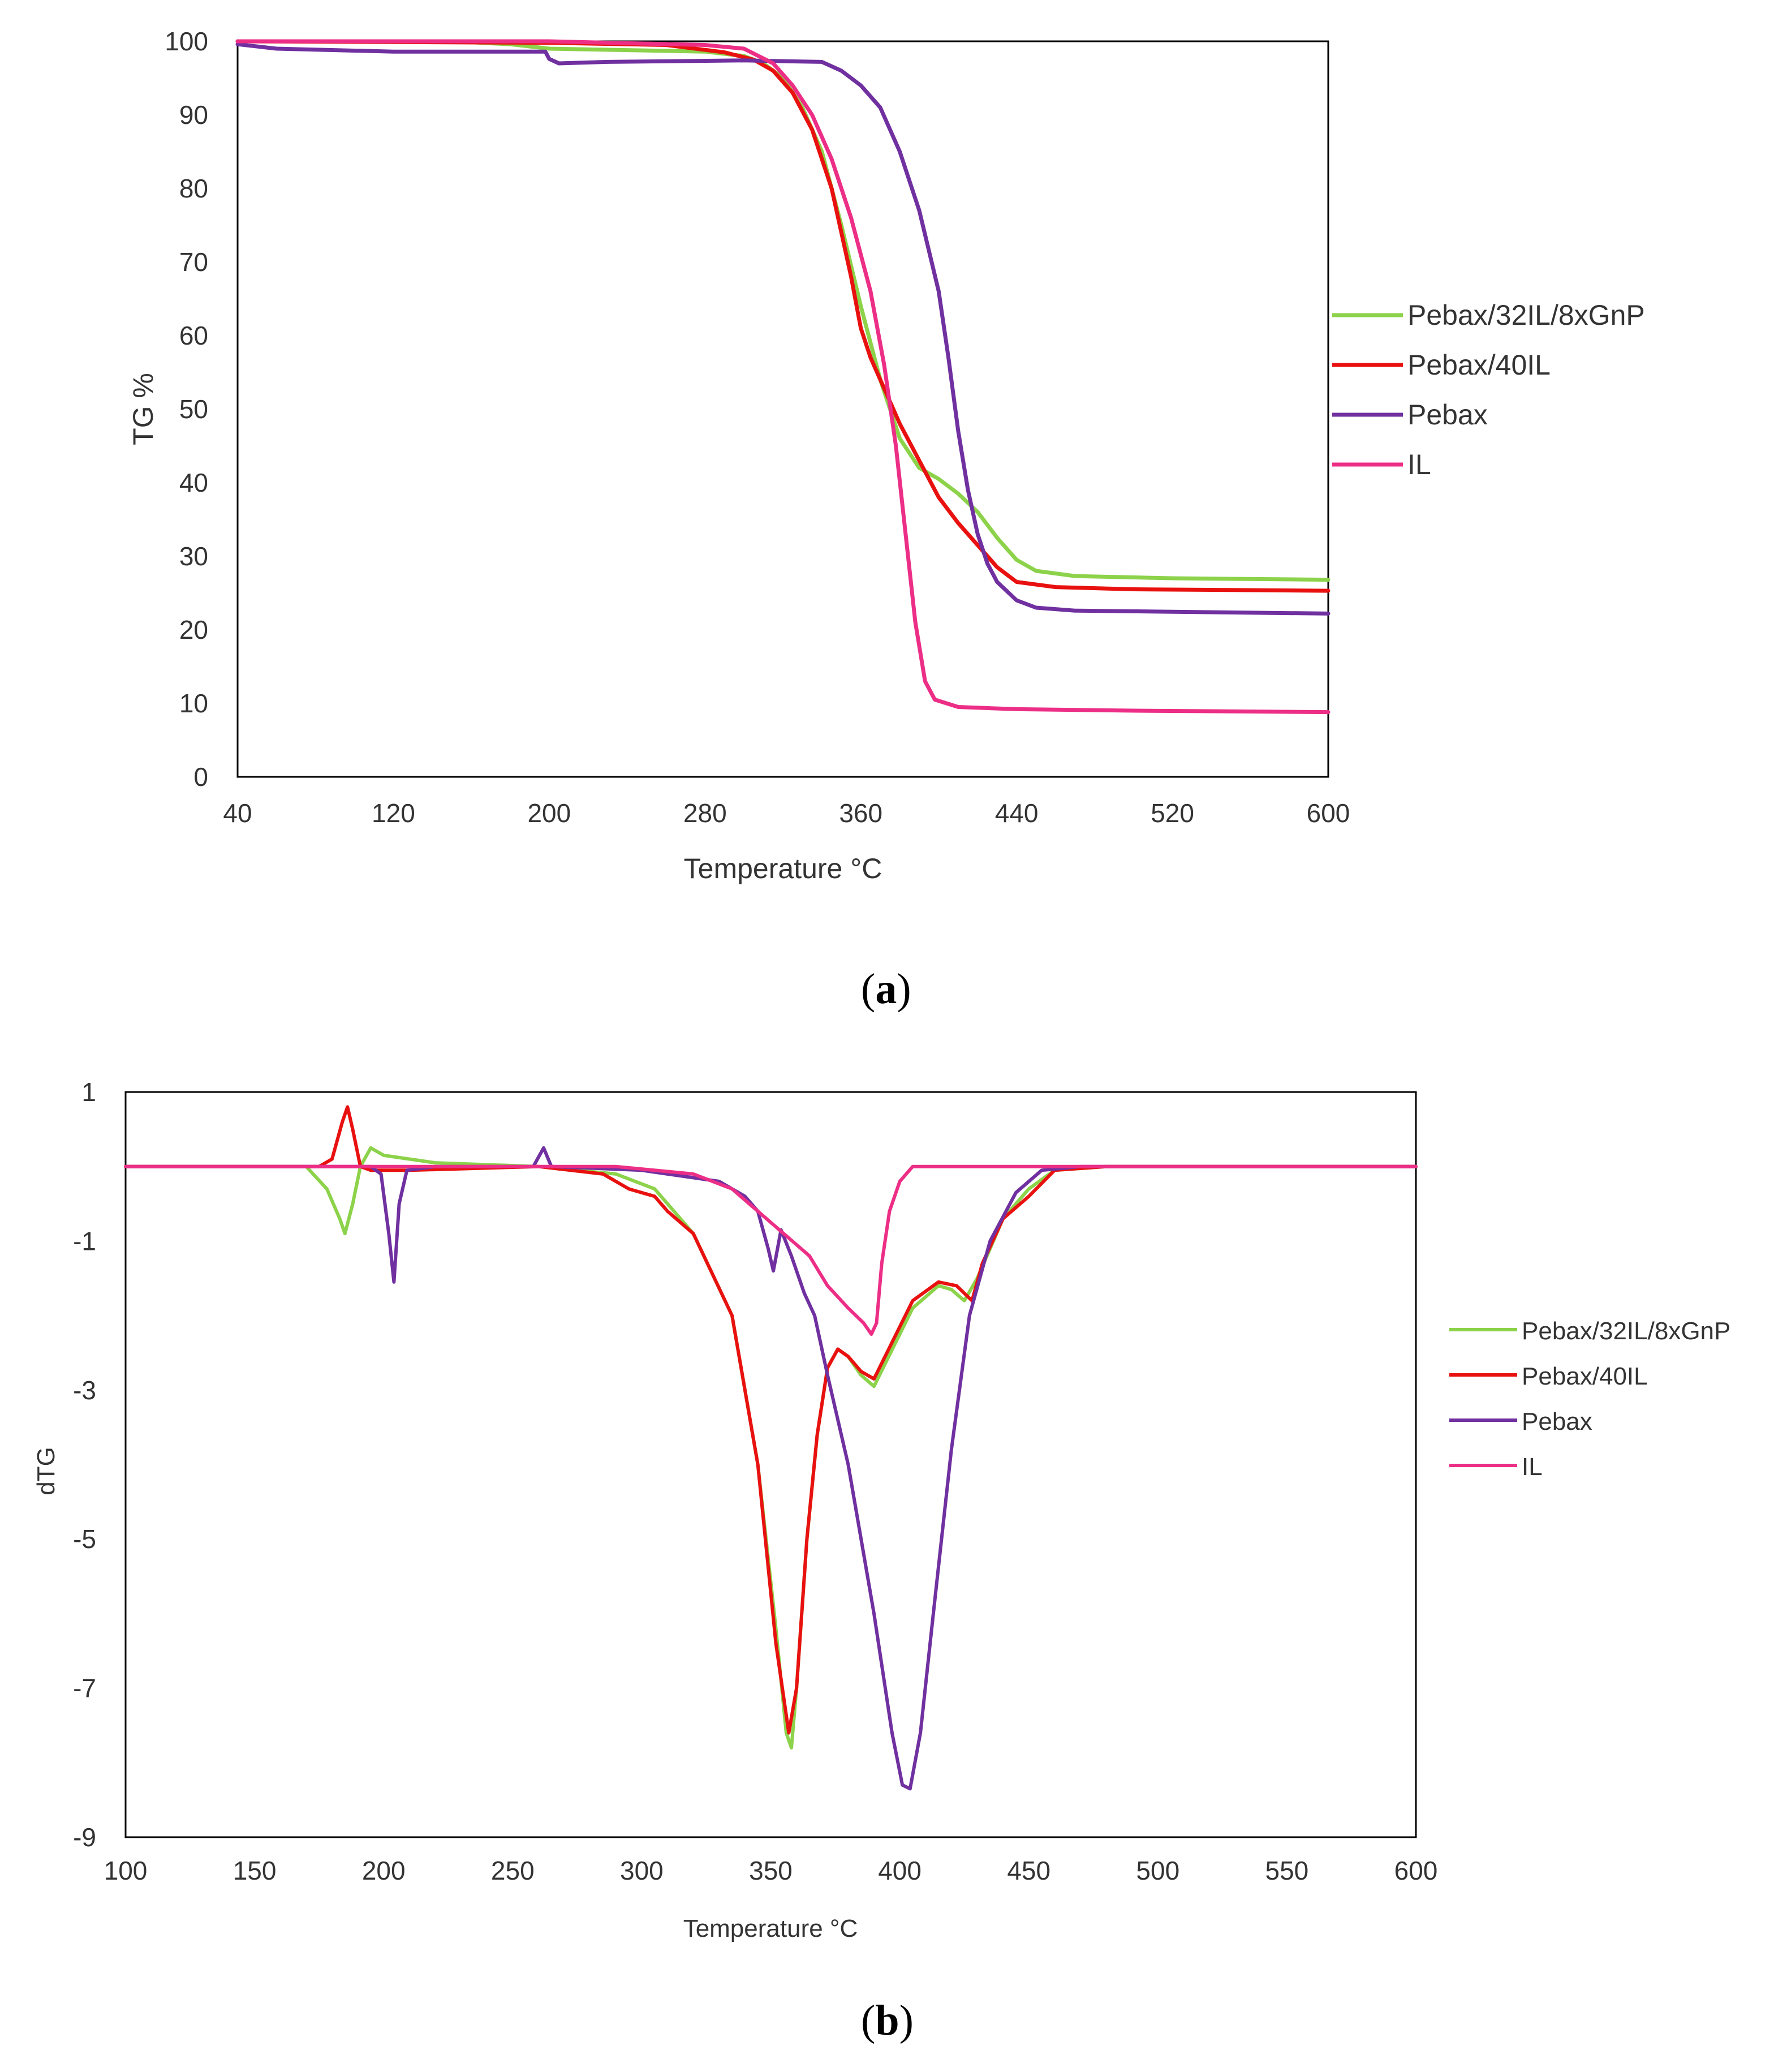 This screenshot has height=2072, width=1774. I want to click on chart-b-x-tick-labels: 100 150 200 250 300 350 400 450 500 550 600, so click(771, 1870).